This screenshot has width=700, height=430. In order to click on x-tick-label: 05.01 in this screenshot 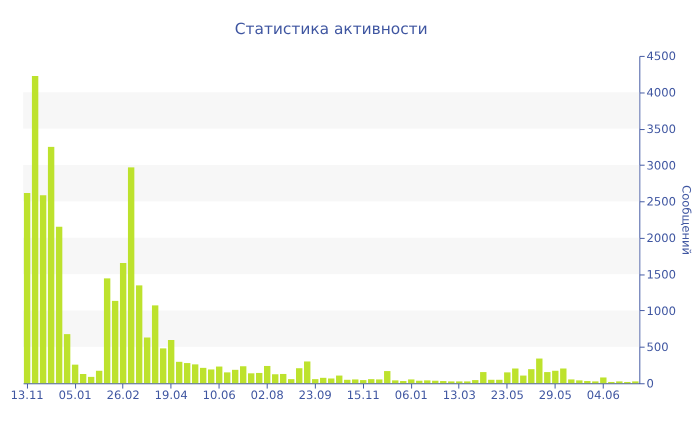, I will do `click(75, 395)`.